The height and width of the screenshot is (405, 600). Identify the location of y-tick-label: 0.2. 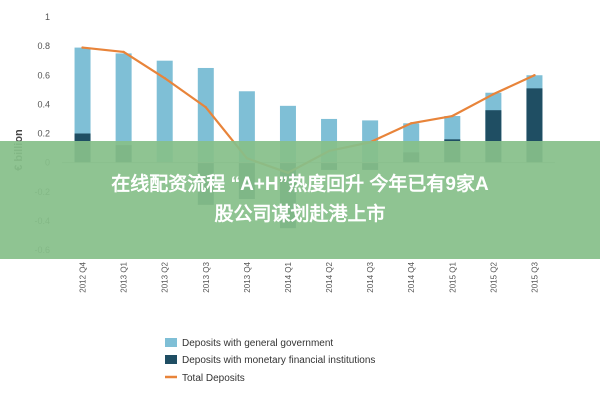
(43, 134).